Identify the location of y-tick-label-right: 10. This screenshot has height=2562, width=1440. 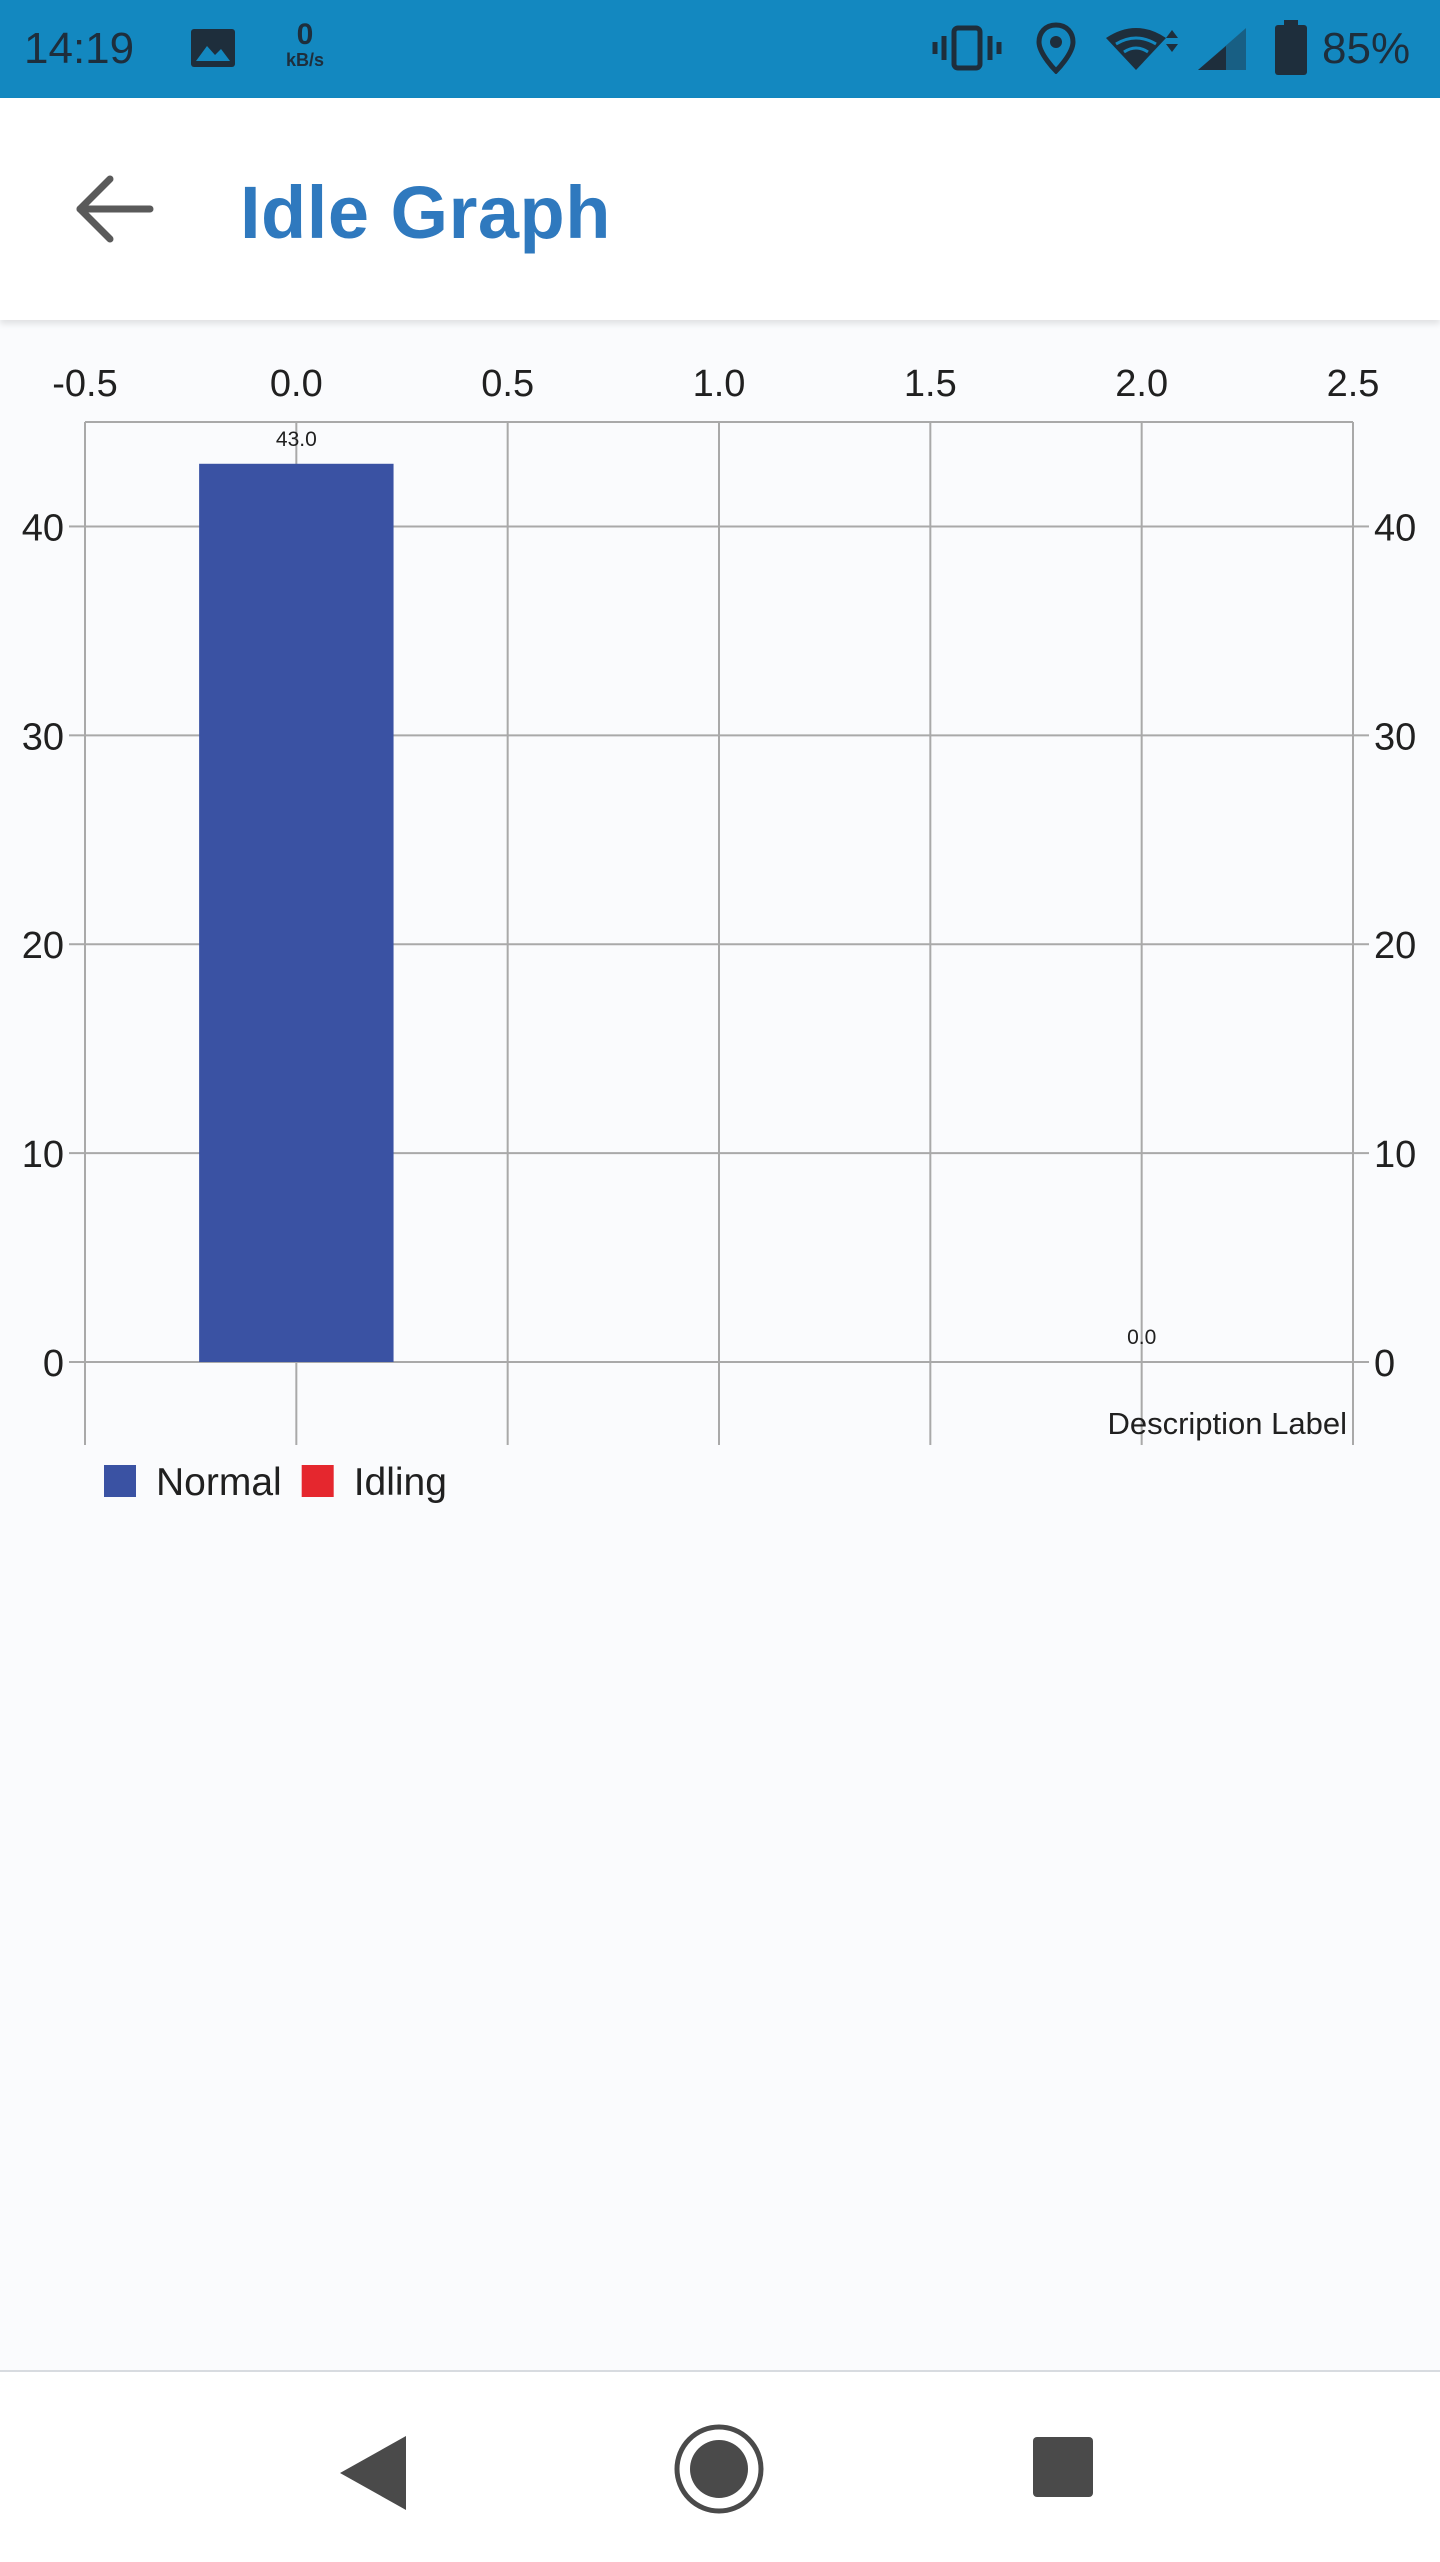
(1395, 1155).